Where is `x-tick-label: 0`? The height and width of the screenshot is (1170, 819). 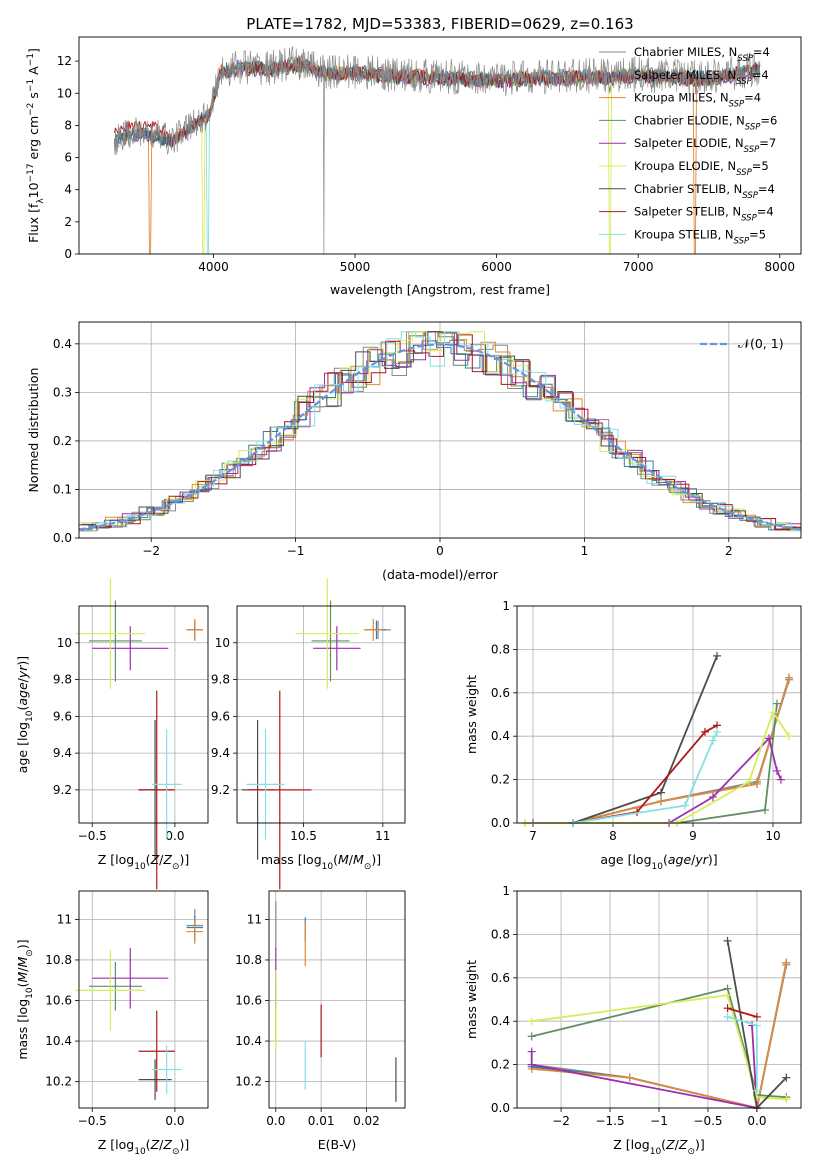 x-tick-label: 0 is located at coordinates (440, 551).